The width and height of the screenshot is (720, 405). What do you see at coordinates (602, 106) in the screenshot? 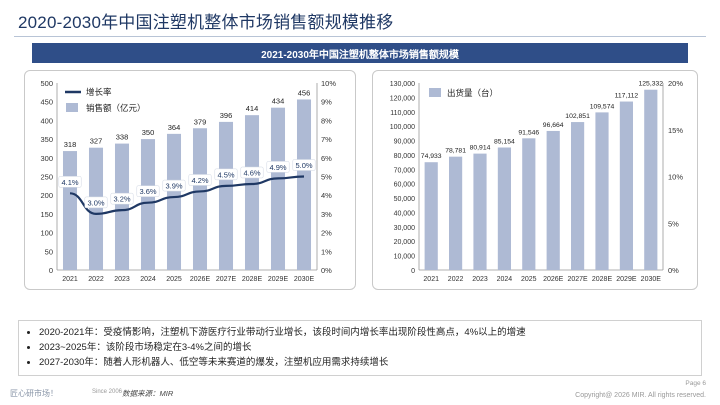
I see `bar-value-label: 109,574` at bounding box center [602, 106].